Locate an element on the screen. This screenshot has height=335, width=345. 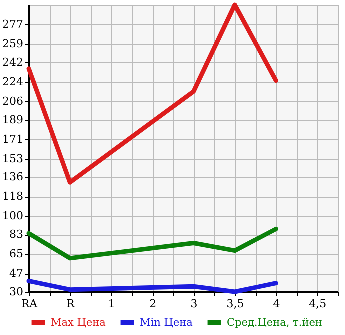
y-tick-label: 206 is located at coordinates (13, 101).